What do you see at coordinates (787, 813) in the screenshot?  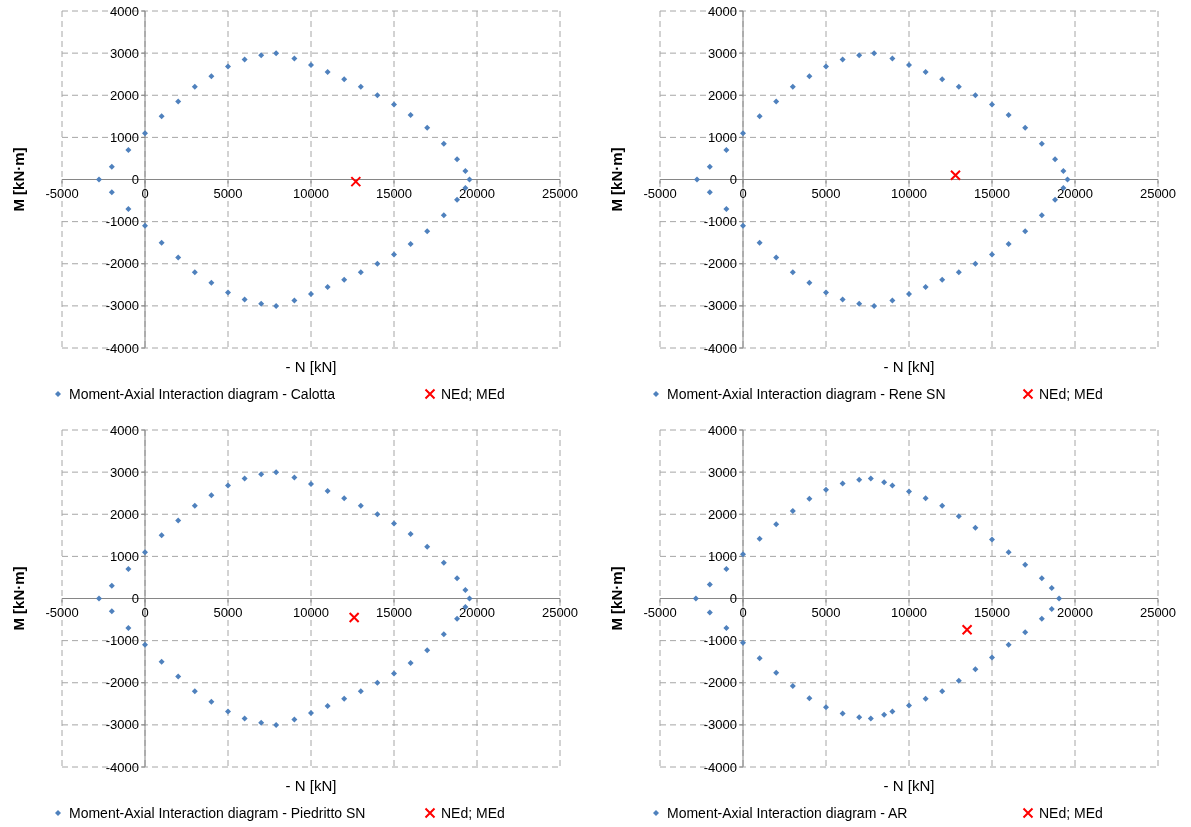 I see `legend-label: Moment-Axial Interaction diagram - AR` at bounding box center [787, 813].